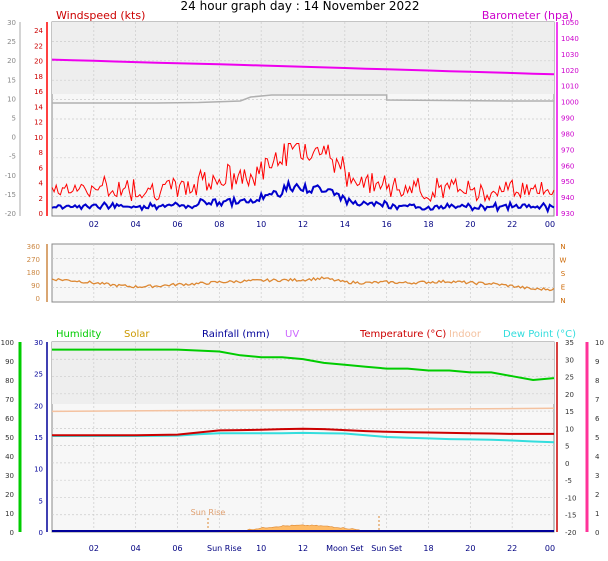  I want to click on wind-outer-tick: 10, so click(11, 99).